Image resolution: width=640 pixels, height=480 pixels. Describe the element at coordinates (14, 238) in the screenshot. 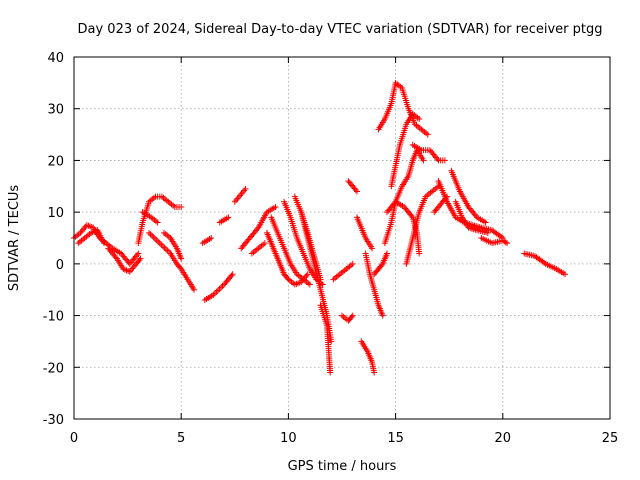

I see `y-axis-label: SDTVAR / TECUs` at that location.